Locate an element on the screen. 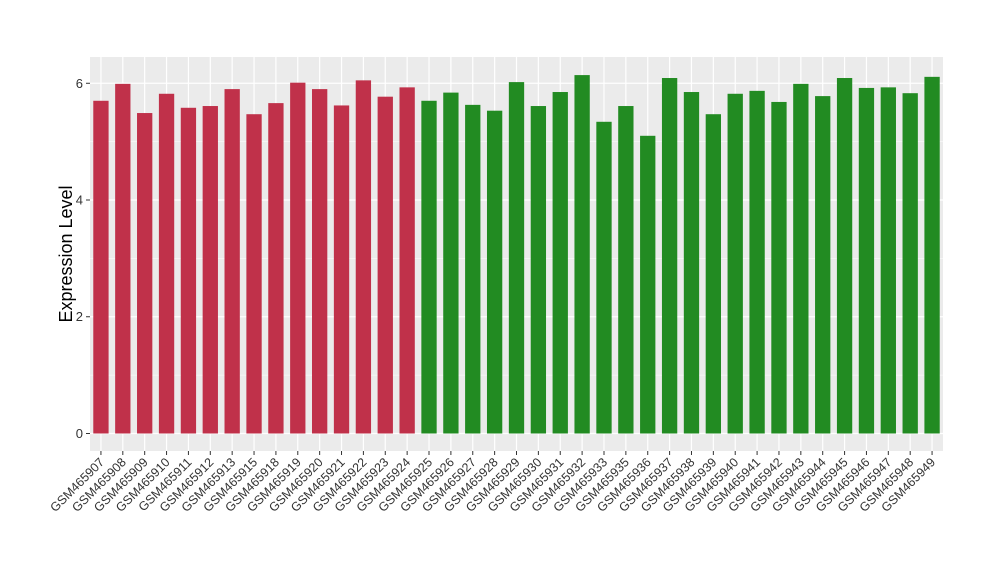 The height and width of the screenshot is (580, 1000). bar-GSM465946 is located at coordinates (866, 260).